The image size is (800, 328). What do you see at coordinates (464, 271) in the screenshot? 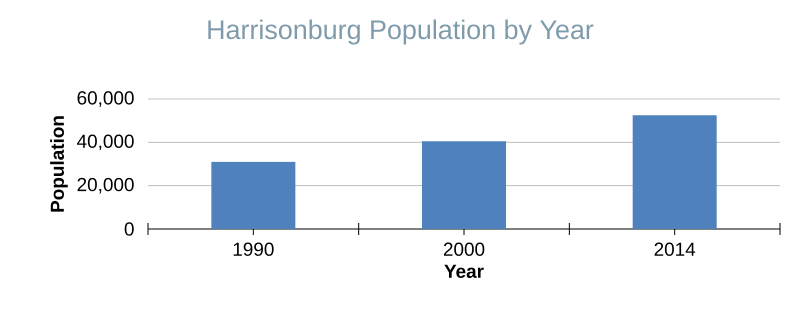
I see `x-axis-title: Year` at bounding box center [464, 271].